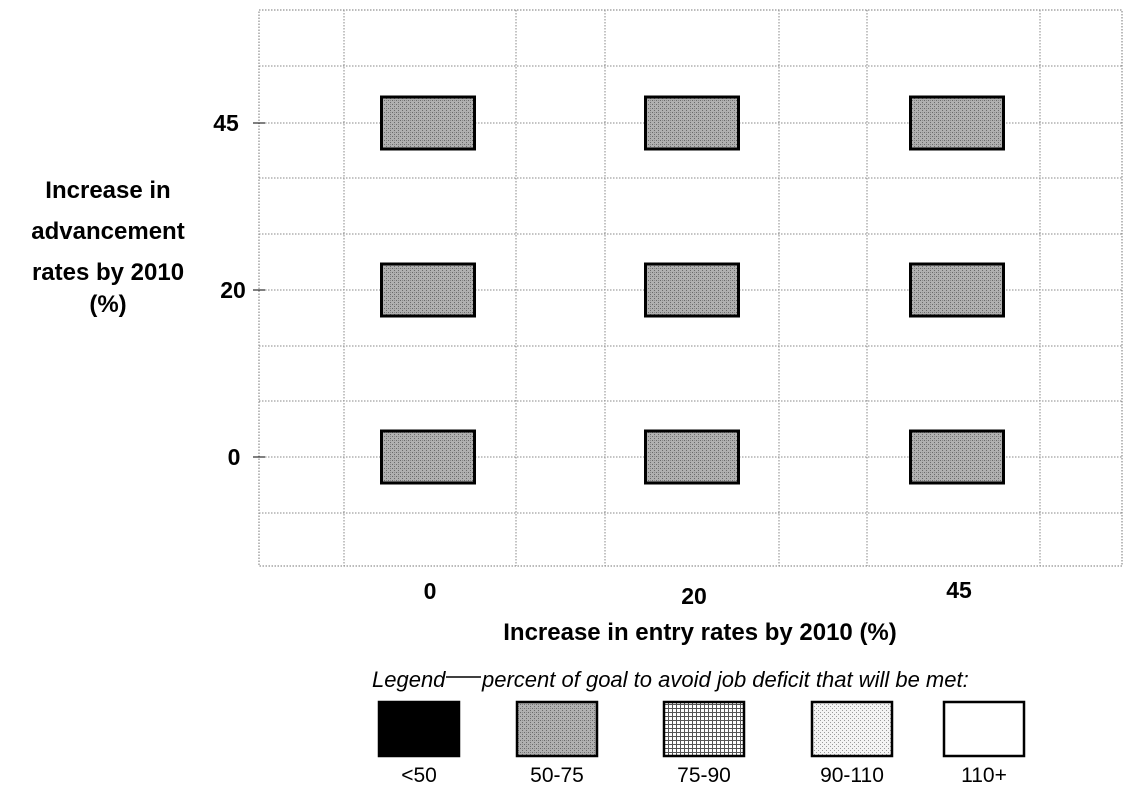 The width and height of the screenshot is (1124, 794). What do you see at coordinates (108, 272) in the screenshot?
I see `y-axis-title-line: rates by 2010` at bounding box center [108, 272].